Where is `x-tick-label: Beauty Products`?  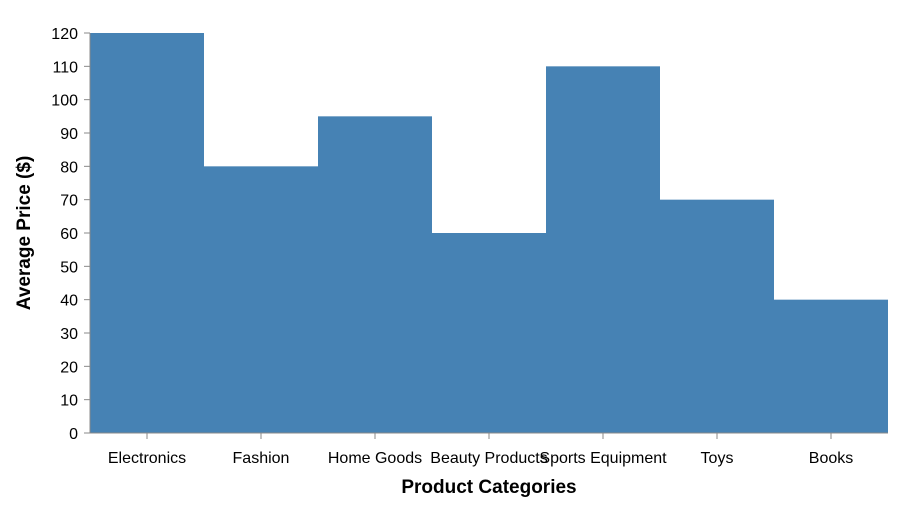
x-tick-label: Beauty Products is located at coordinates (488, 458).